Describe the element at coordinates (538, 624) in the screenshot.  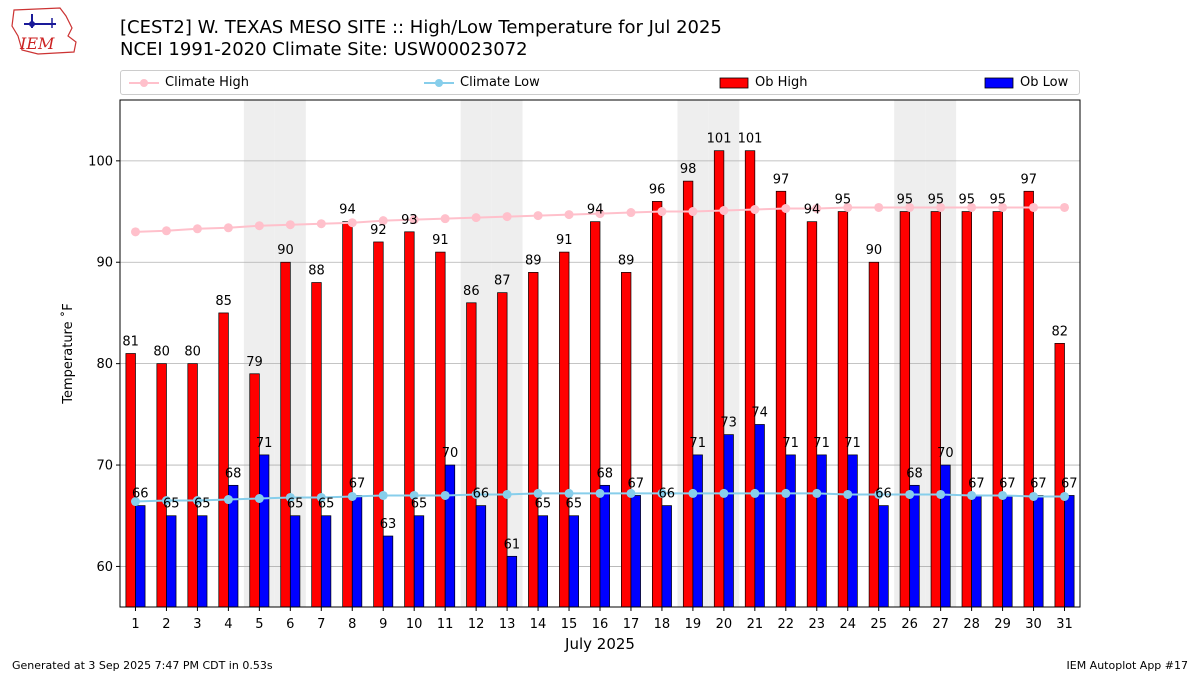
I see `x-tick-label: 14` at that location.